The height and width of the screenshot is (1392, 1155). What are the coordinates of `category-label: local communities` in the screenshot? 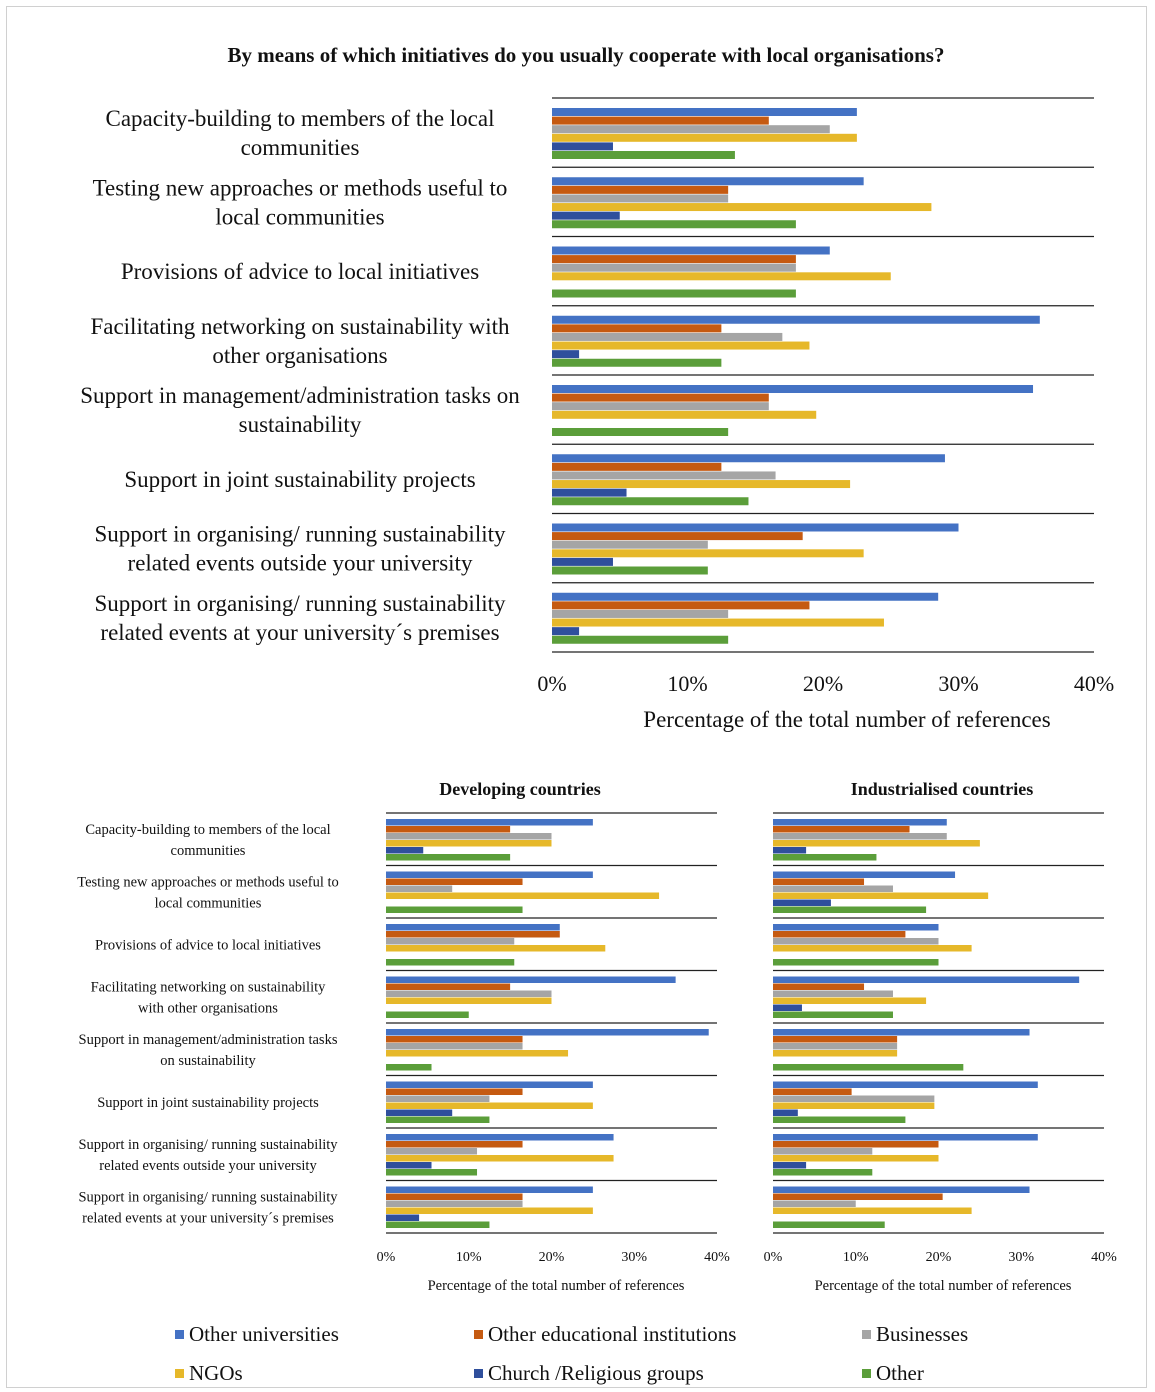 It's located at (299, 216).